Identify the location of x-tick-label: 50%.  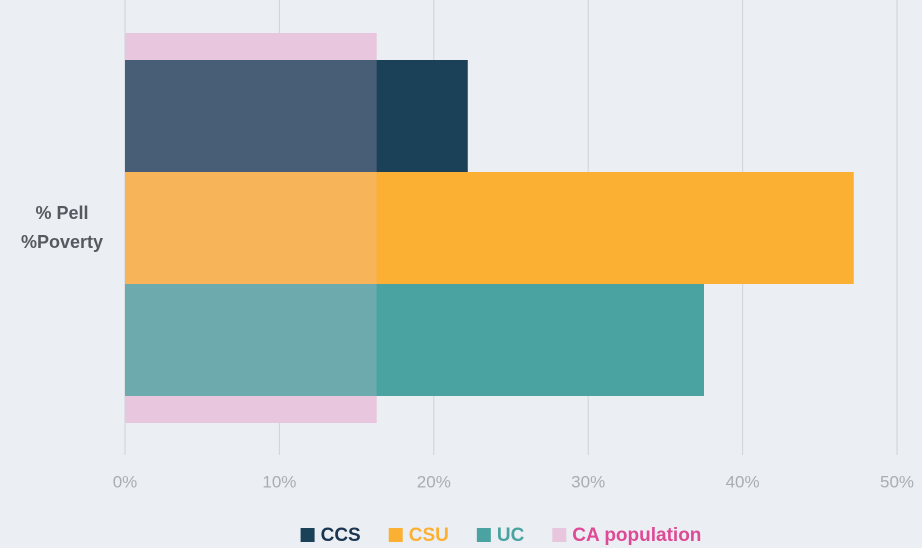
(897, 481).